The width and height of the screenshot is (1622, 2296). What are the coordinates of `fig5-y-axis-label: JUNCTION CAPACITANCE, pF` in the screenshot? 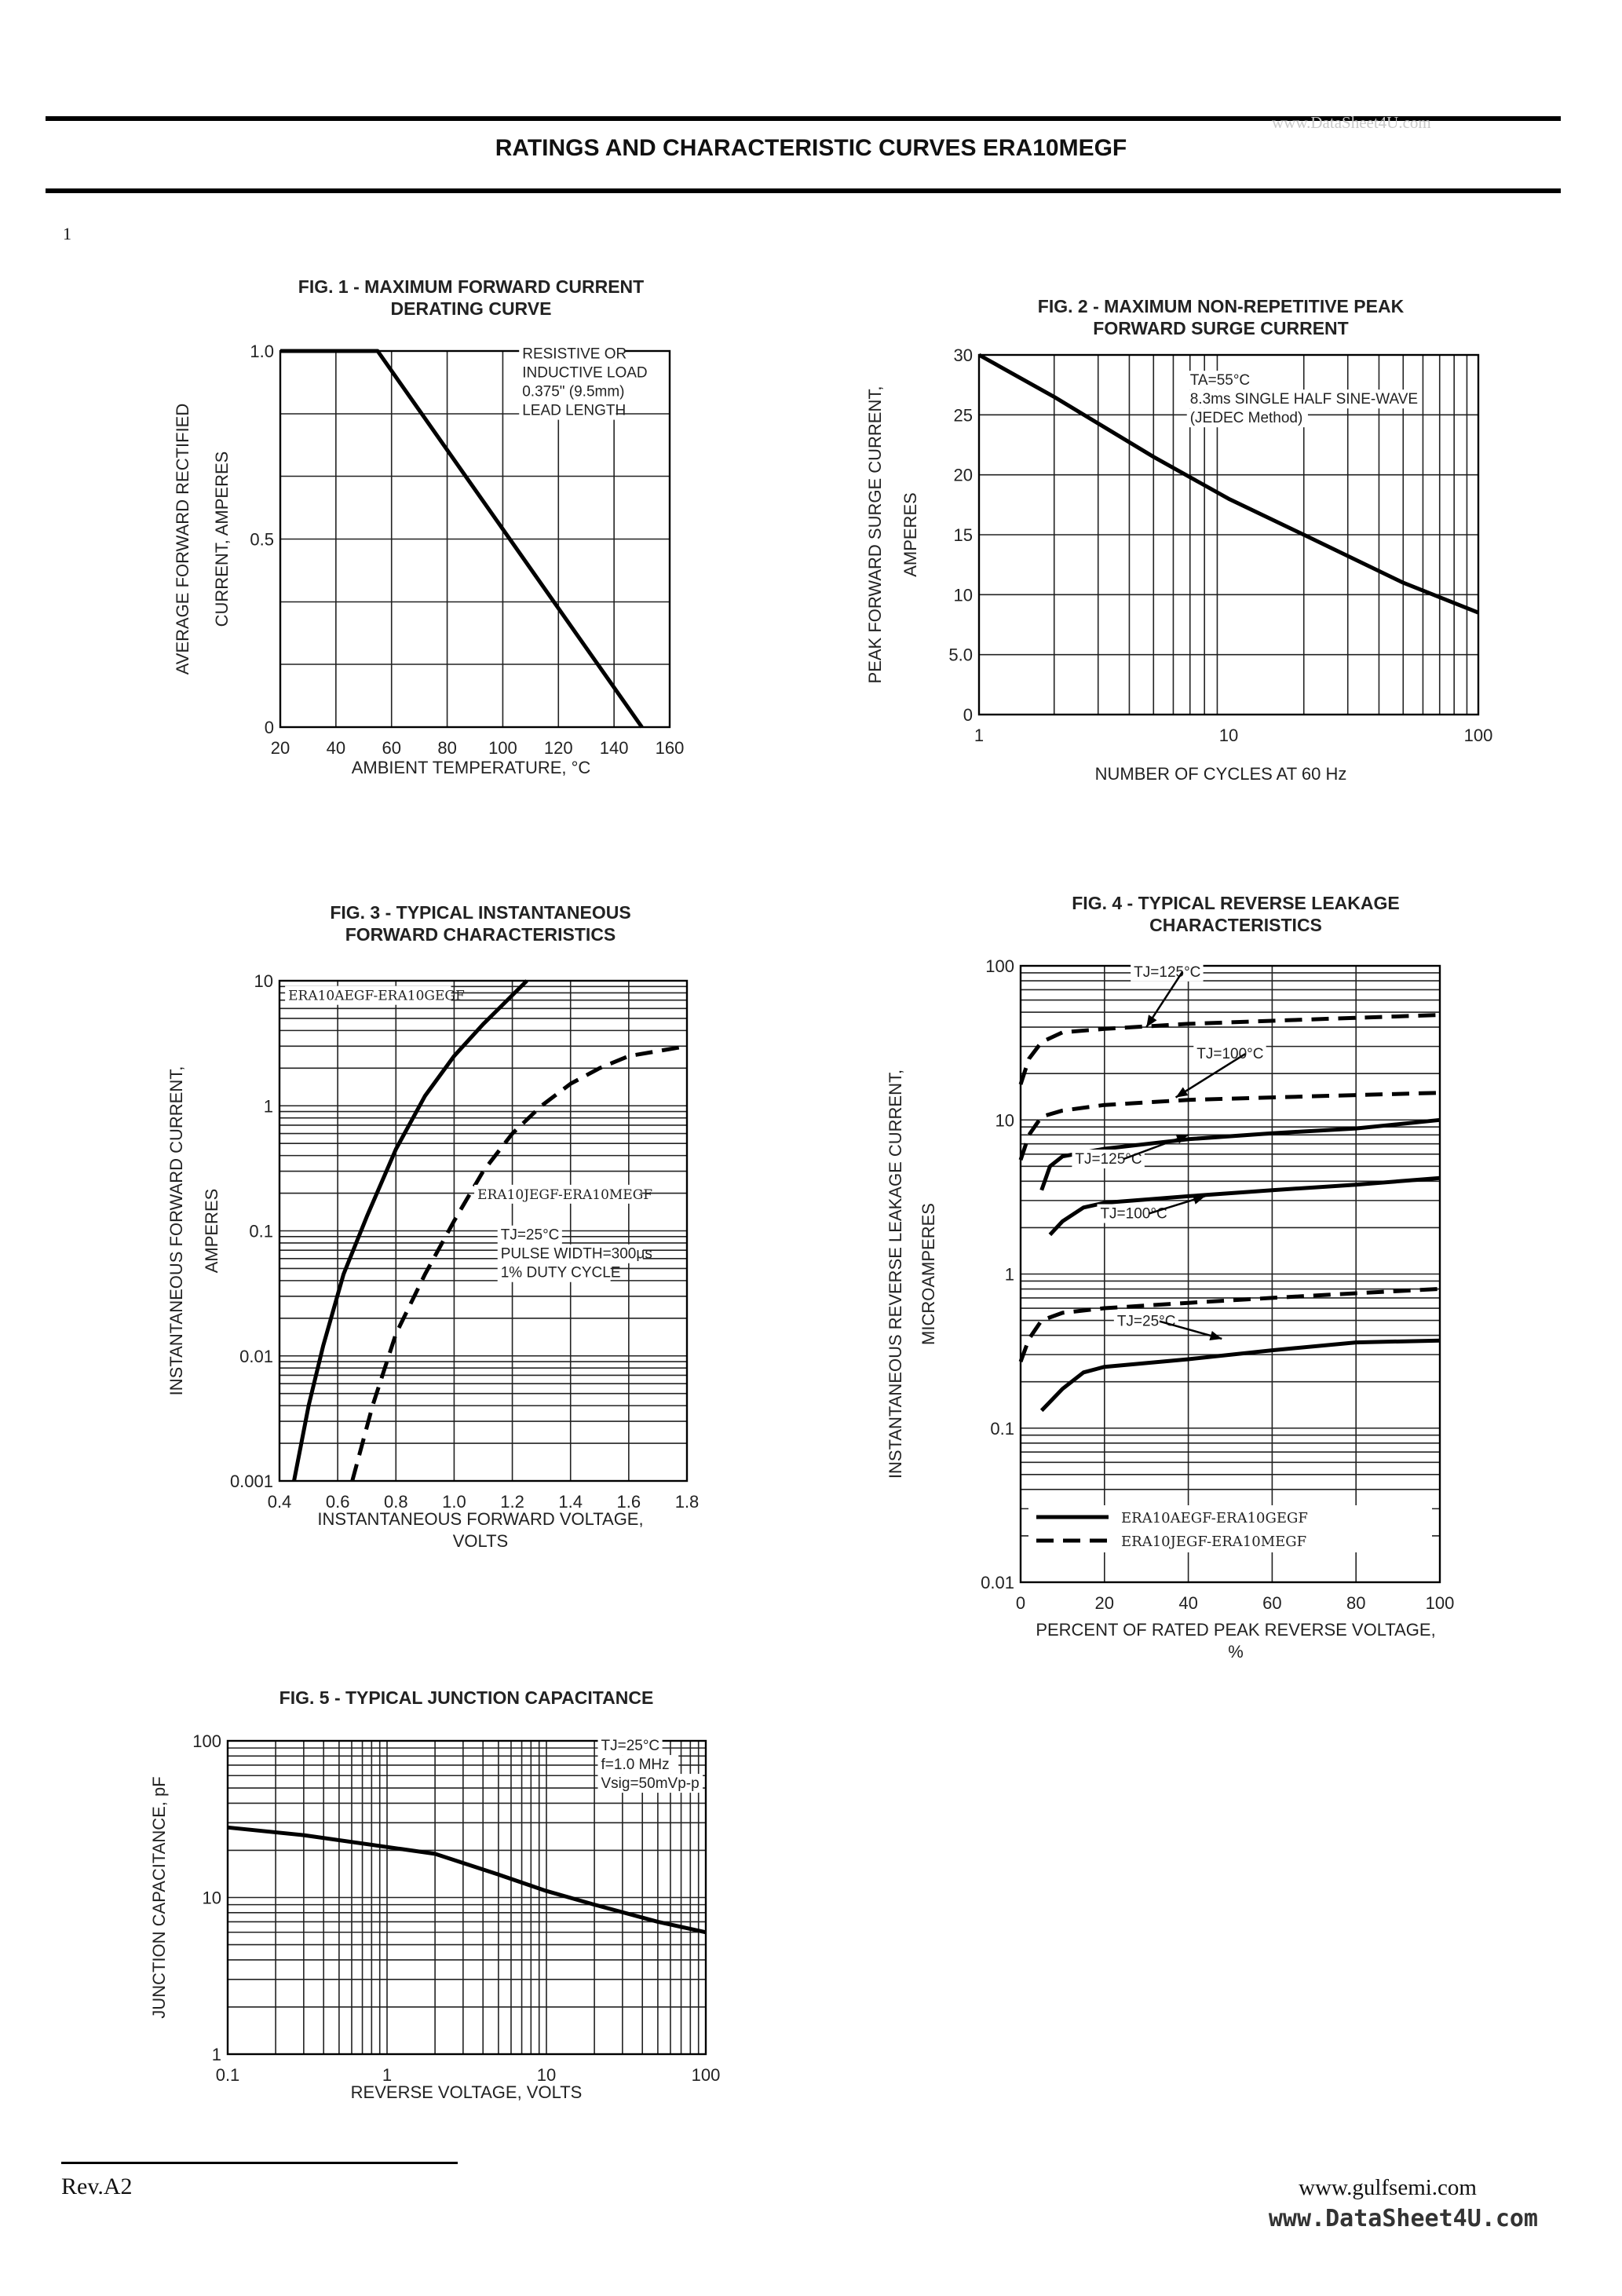 It's located at (159, 1897).